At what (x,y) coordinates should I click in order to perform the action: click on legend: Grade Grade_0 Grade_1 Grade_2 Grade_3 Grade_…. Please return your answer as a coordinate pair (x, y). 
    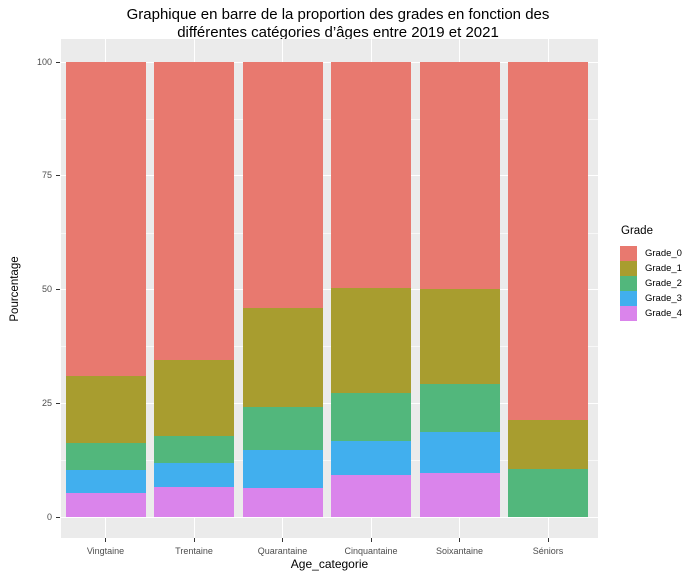
    Looking at the image, I should click on (651, 273).